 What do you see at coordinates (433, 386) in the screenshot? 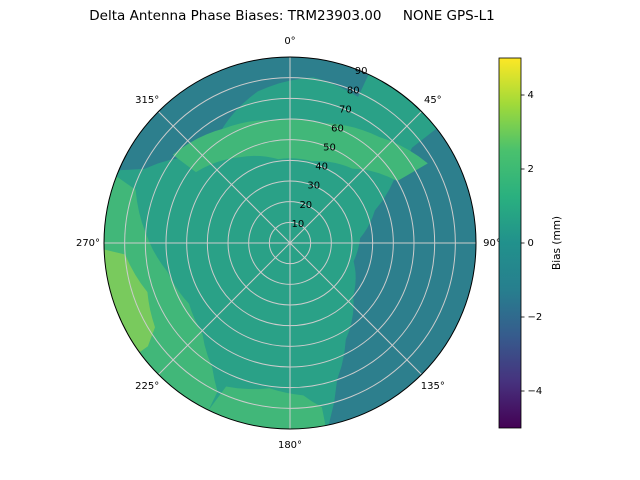
I see `theta-tick-label: 135°` at bounding box center [433, 386].